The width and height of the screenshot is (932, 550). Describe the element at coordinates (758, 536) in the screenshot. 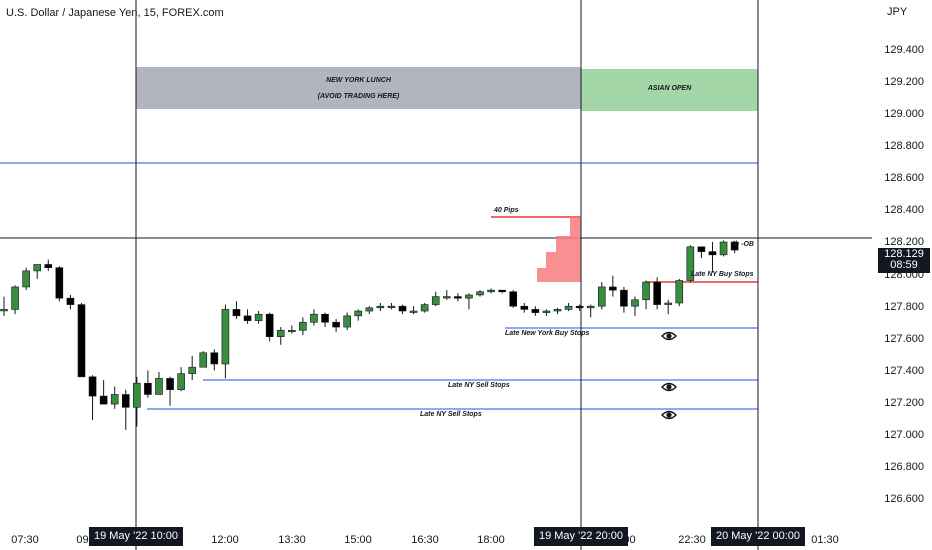

I see `time-highlight-0000: 20 May '22 00:00` at that location.